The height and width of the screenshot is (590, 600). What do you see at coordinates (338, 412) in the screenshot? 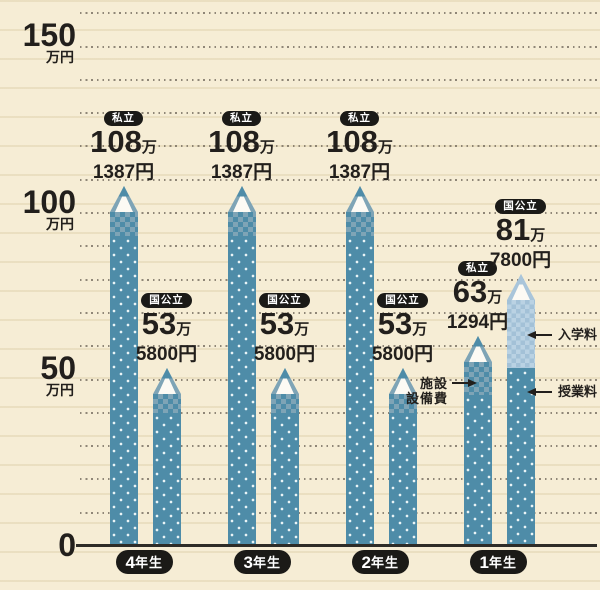
I see `gridline-40man` at bounding box center [338, 412].